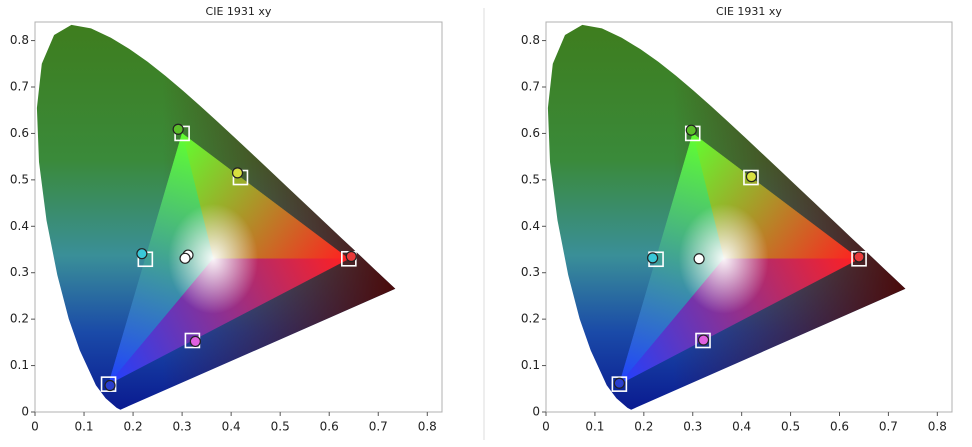 The height and width of the screenshot is (447, 972). I want to click on gamut-region, so click(739, 321).